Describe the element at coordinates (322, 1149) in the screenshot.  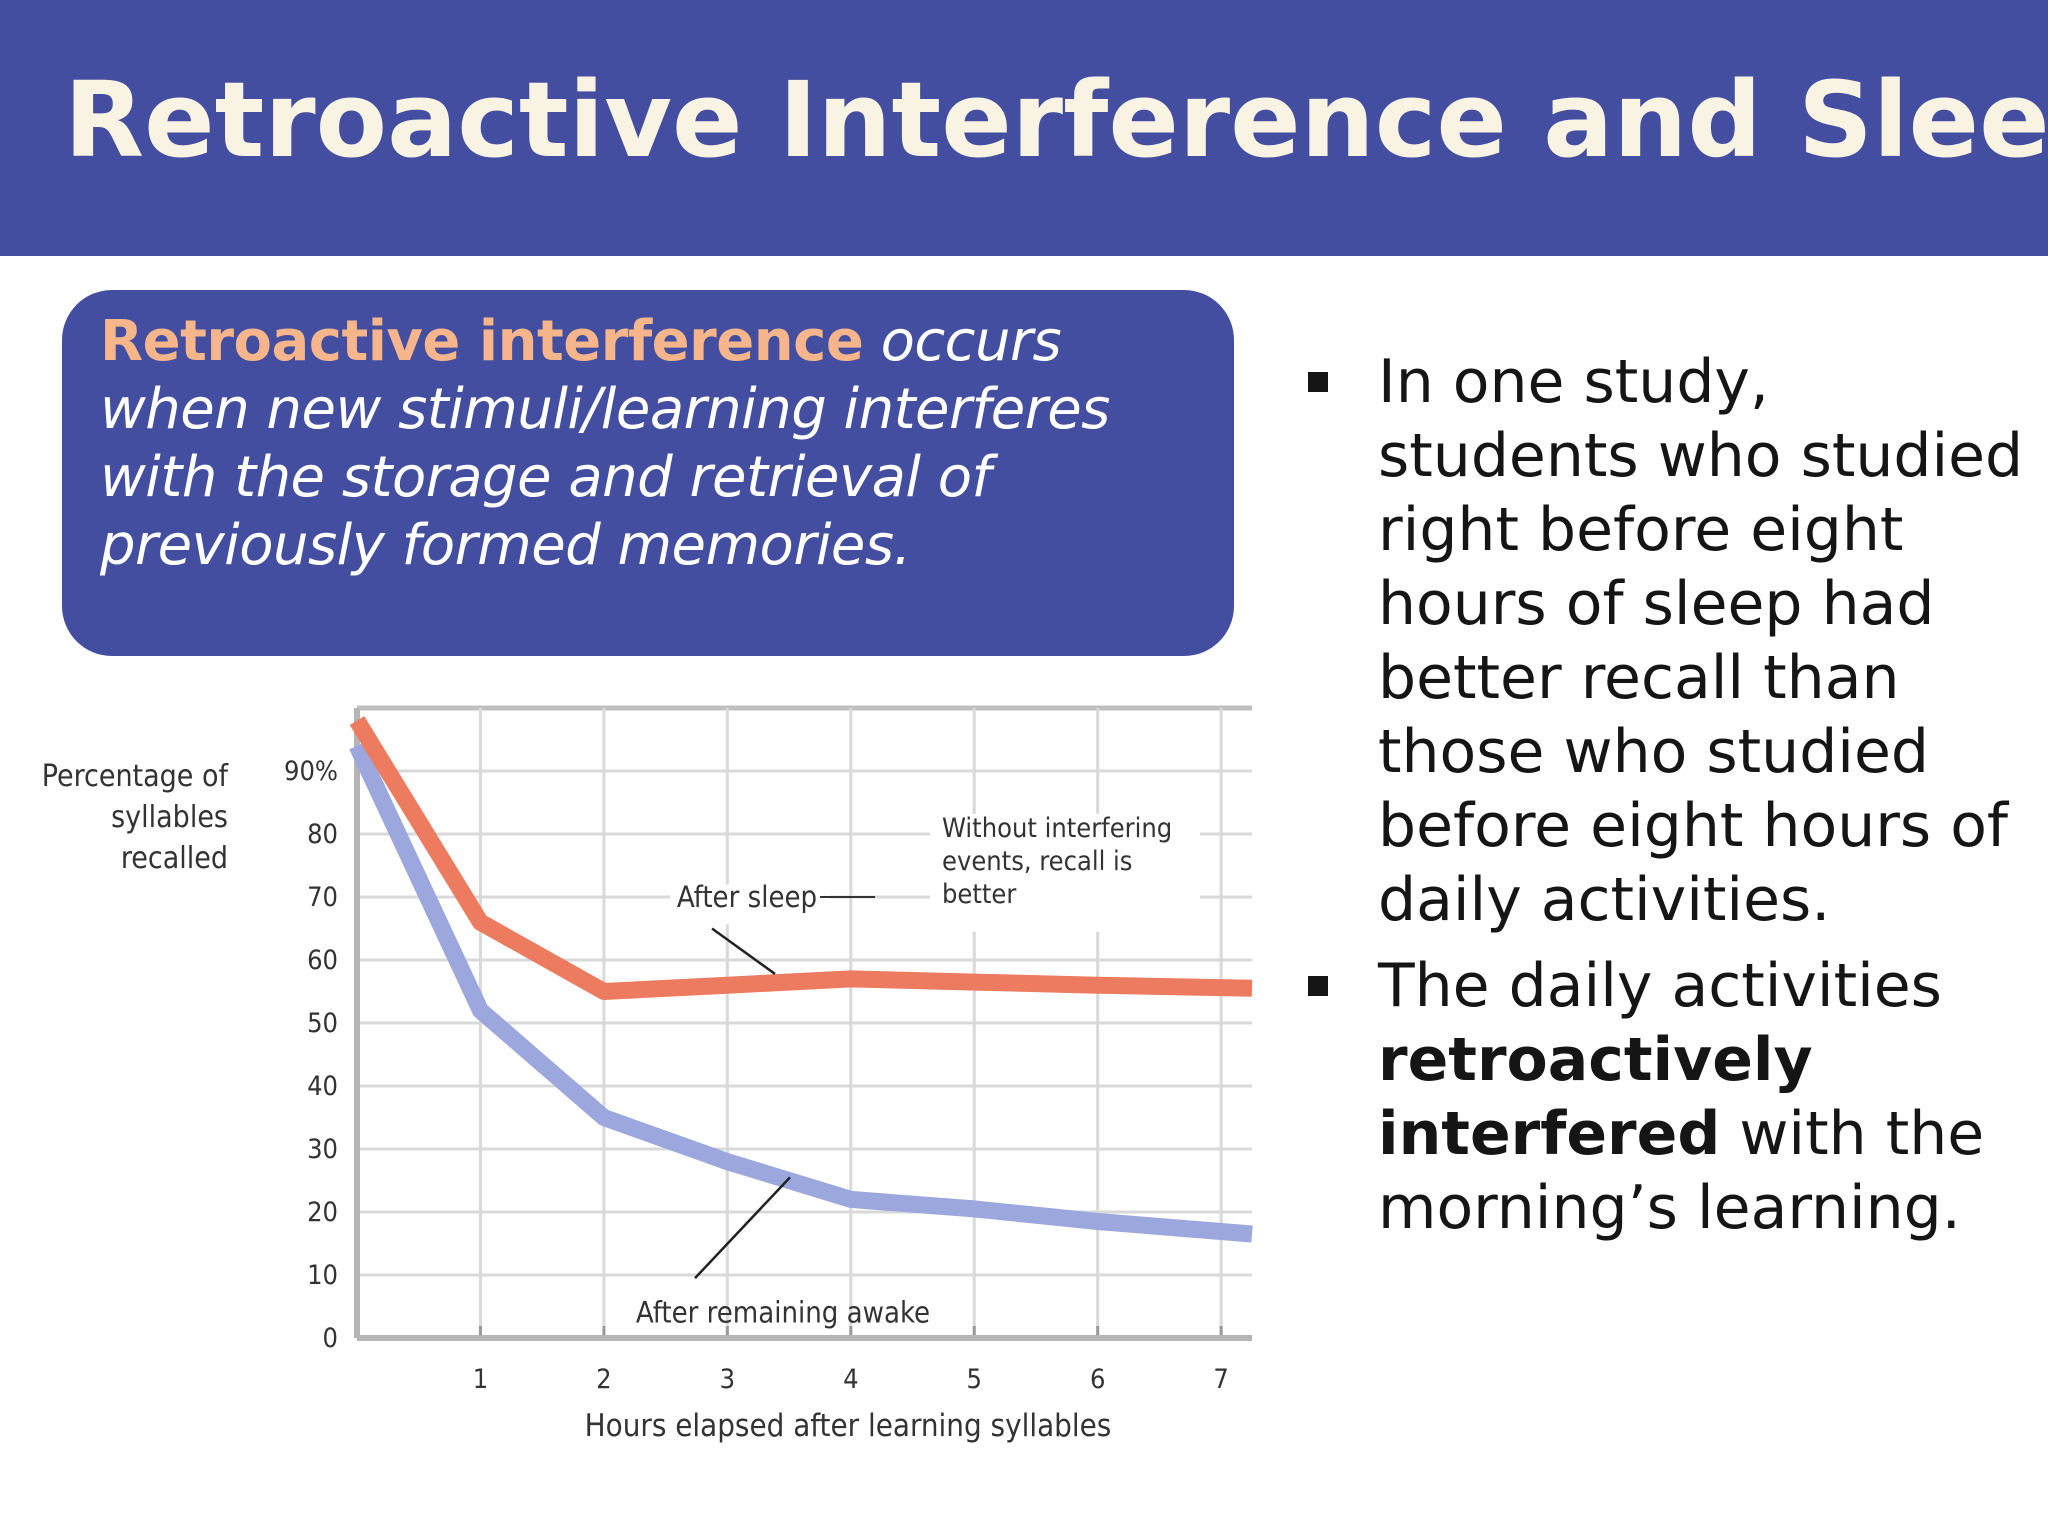
I see `y-tick-label: 30` at that location.